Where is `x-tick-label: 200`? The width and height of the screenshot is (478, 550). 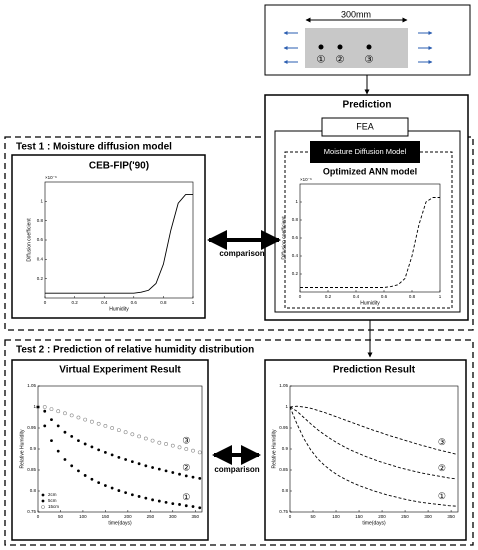 x-tick-label: 200 is located at coordinates (128, 516).